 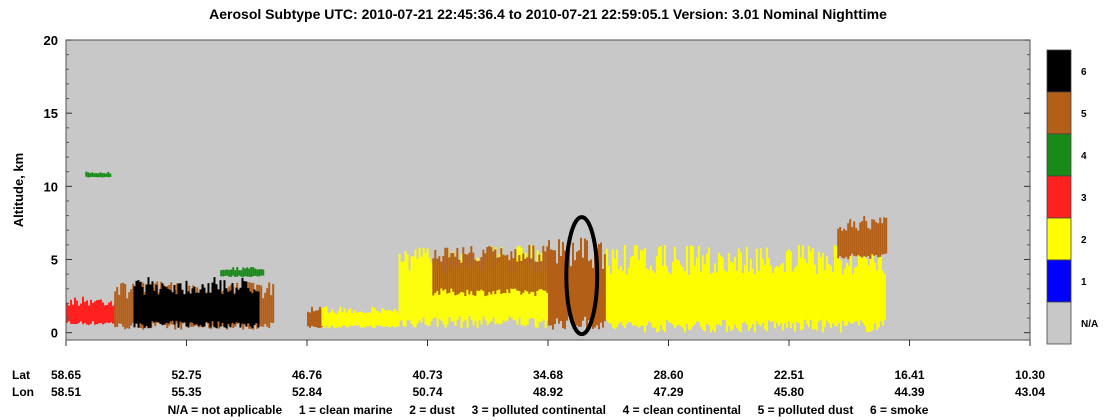 What do you see at coordinates (427, 375) in the screenshot?
I see `lat-tick-label: 40.73` at bounding box center [427, 375].